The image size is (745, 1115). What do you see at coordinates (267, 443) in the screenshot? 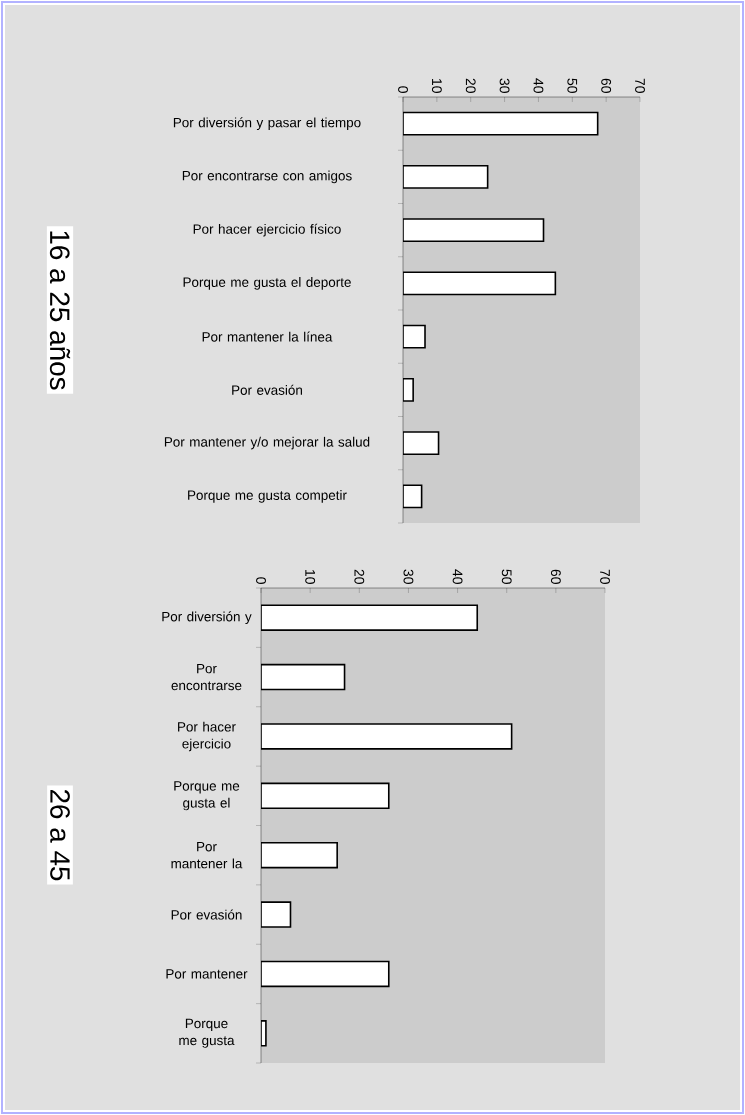
I see `y-tick-label: Por mantener y/o mejorar la salud` at bounding box center [267, 443].